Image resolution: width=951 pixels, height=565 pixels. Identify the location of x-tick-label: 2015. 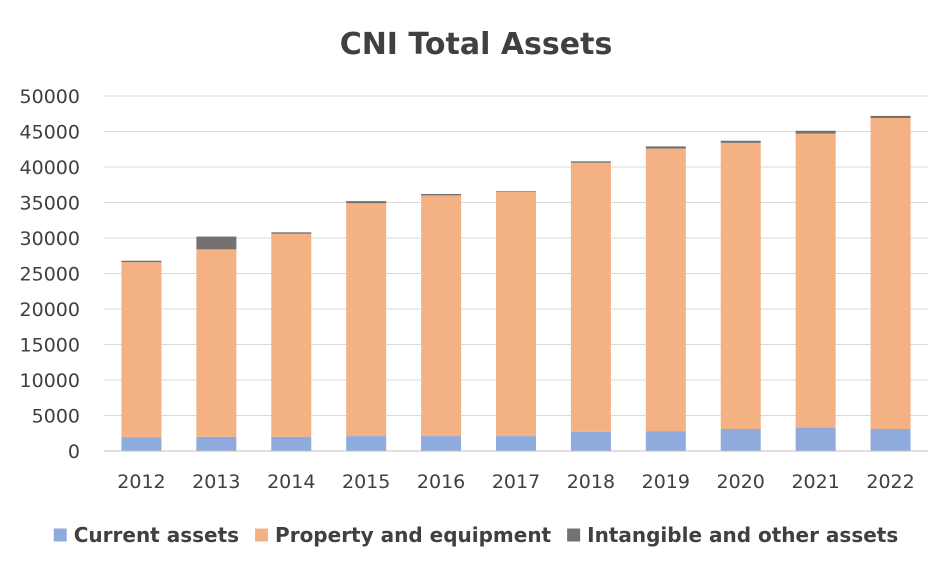
(366, 482).